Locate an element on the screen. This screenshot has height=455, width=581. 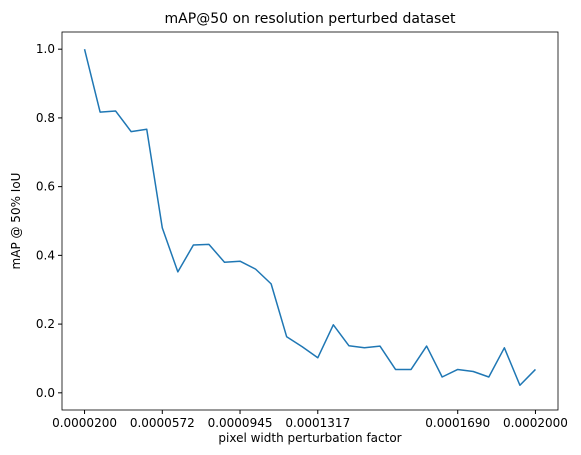
x-tick-label: 0.0002000 is located at coordinates (535, 423).